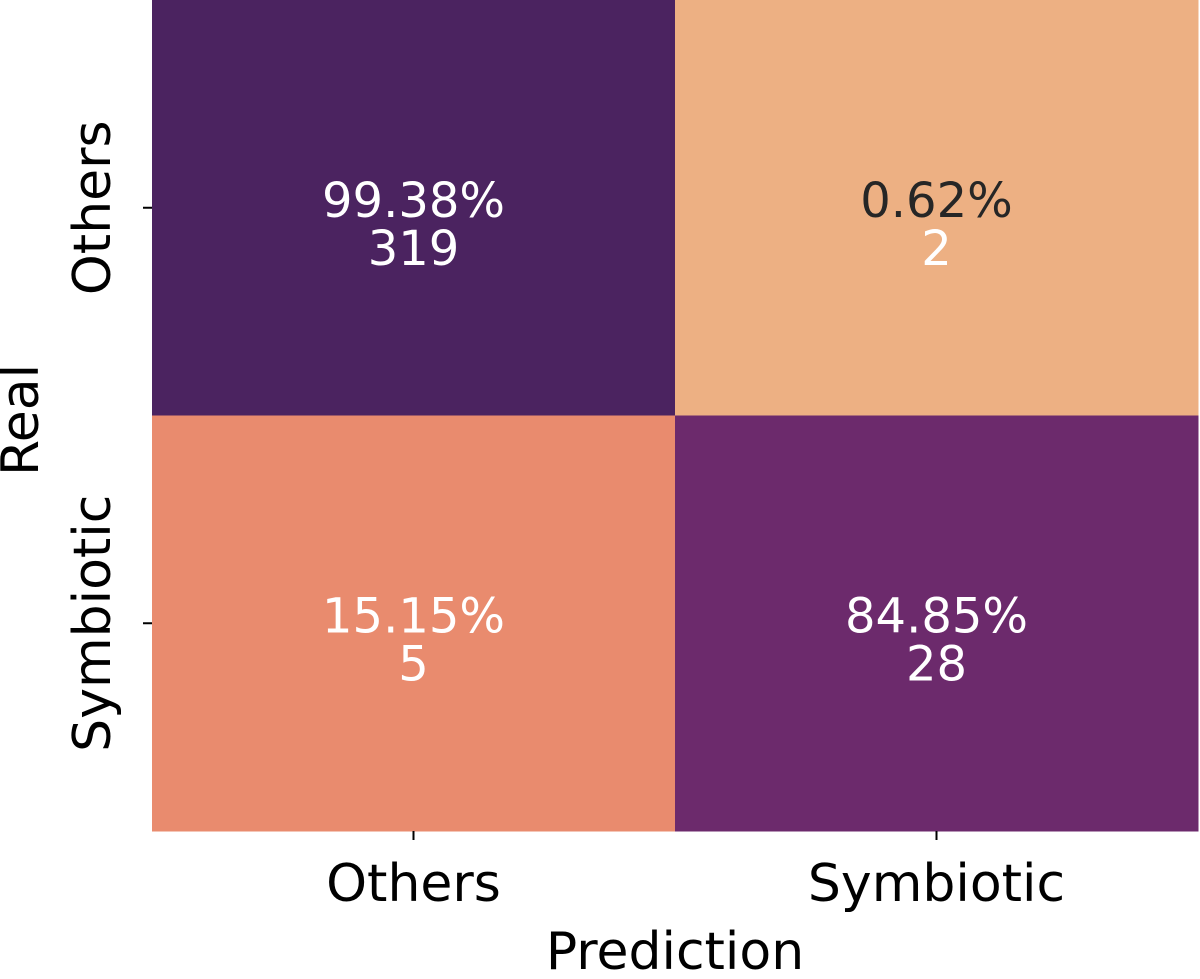 This screenshot has width=1200, height=979. Describe the element at coordinates (25, 420) in the screenshot. I see `y-axis-label: Real` at that location.